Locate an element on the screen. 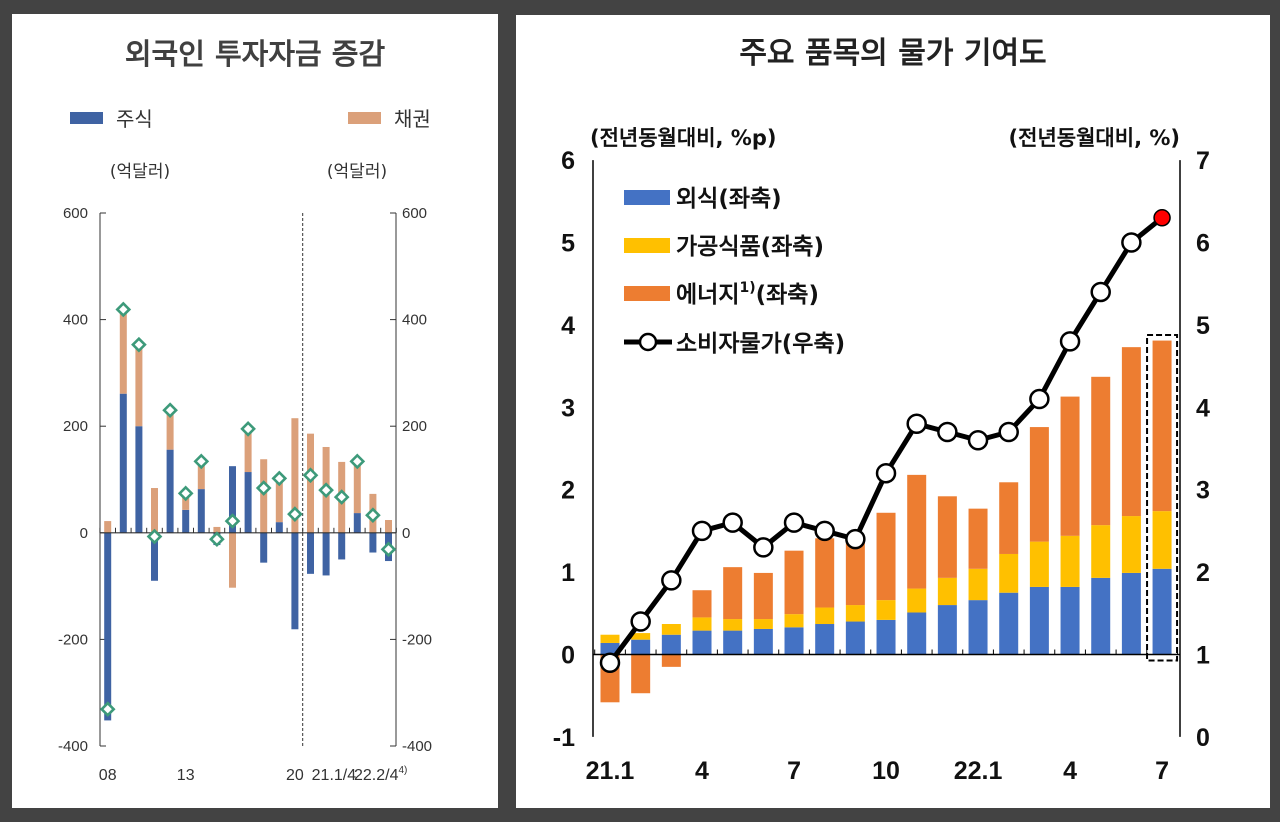 Image resolution: width=1280 pixels, height=822 pixels. y-tick-label-left: 0 is located at coordinates (568, 656).